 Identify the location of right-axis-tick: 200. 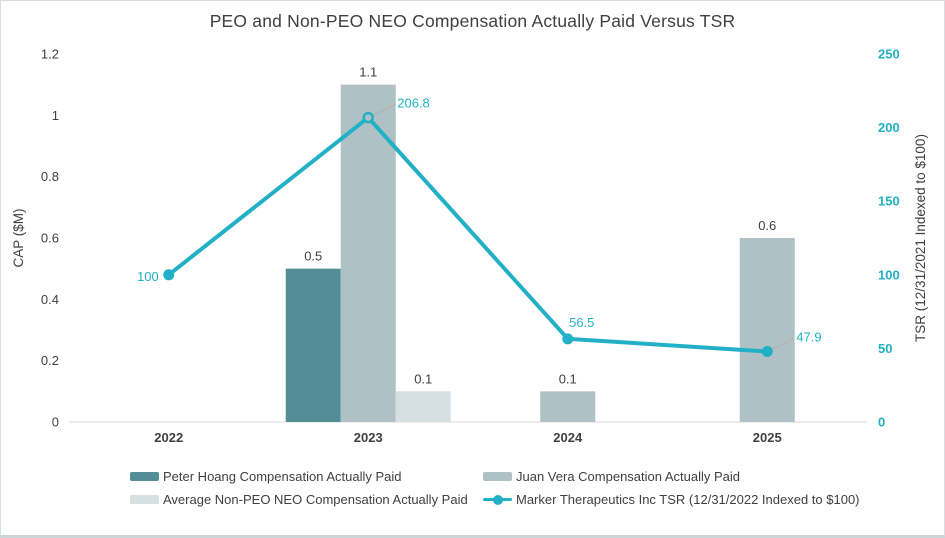
(889, 127).